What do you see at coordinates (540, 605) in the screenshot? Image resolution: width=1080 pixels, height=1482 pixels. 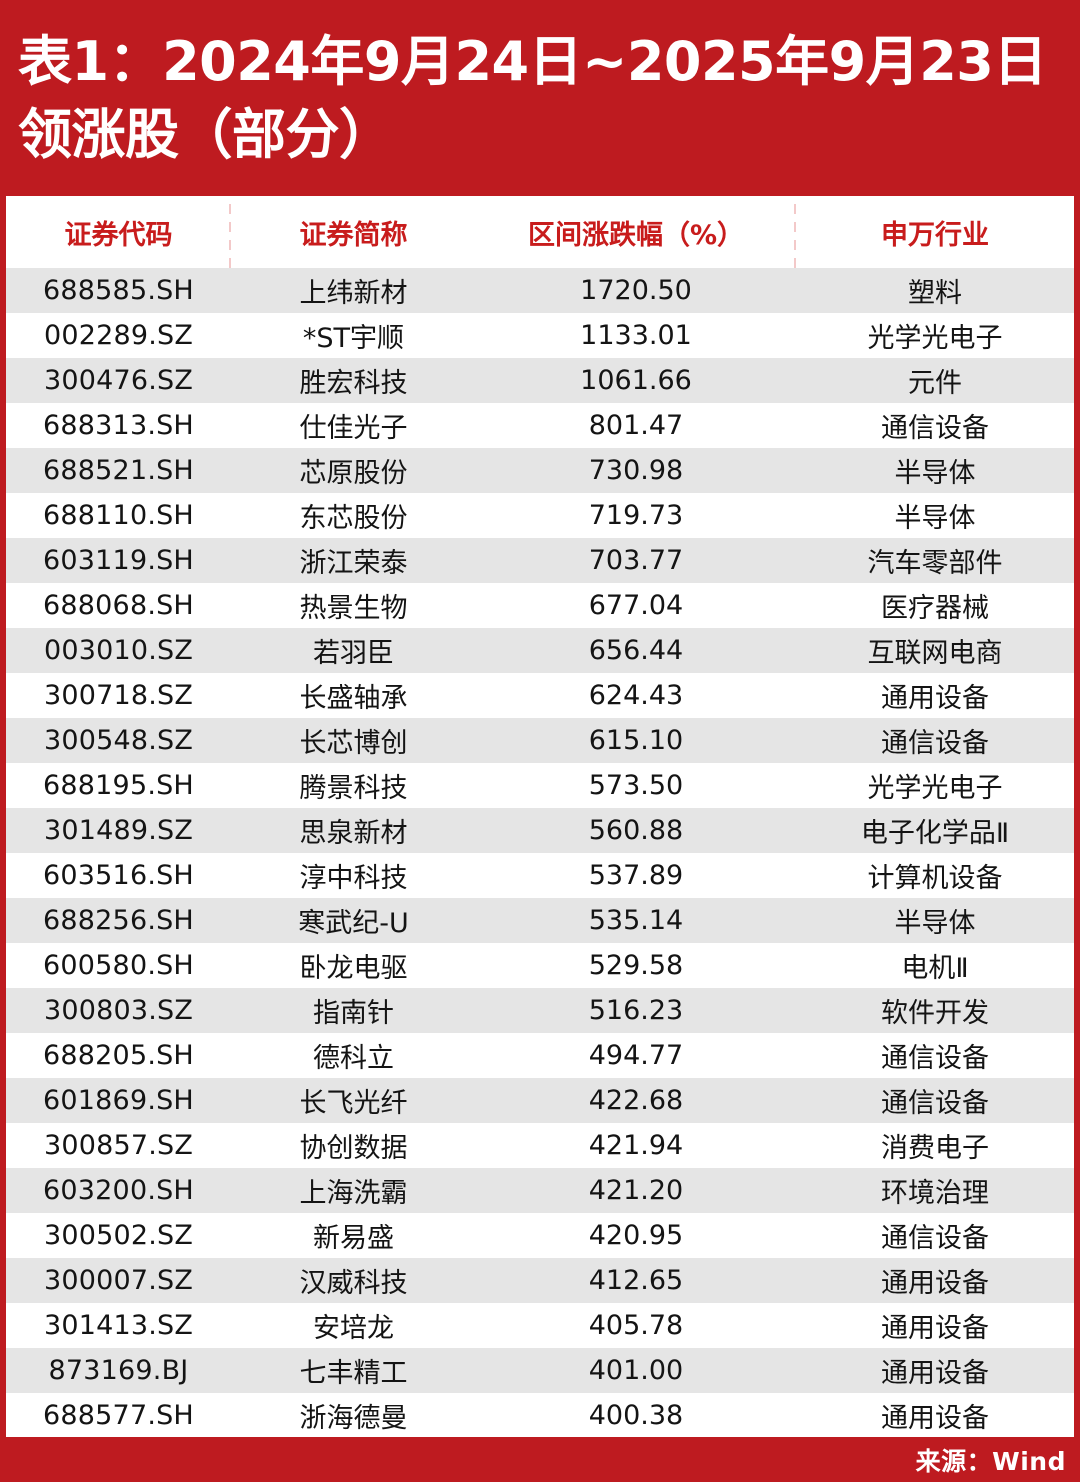 I see `table-row: 688068.SH 热景生物 677.04 医疗器械` at bounding box center [540, 605].